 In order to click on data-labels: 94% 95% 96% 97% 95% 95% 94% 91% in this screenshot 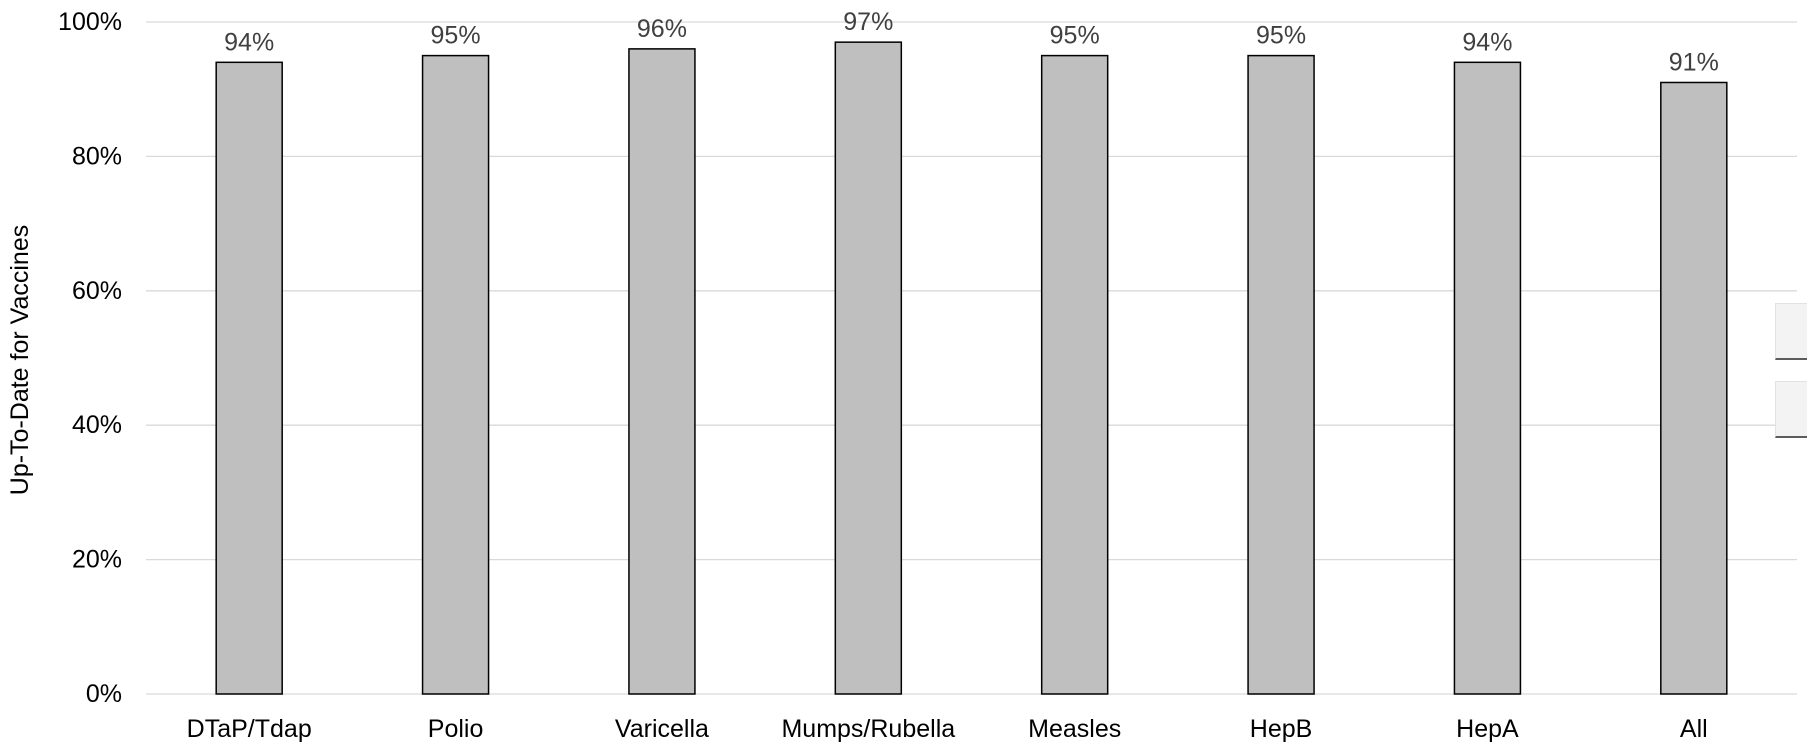, I will do `click(971, 42)`.